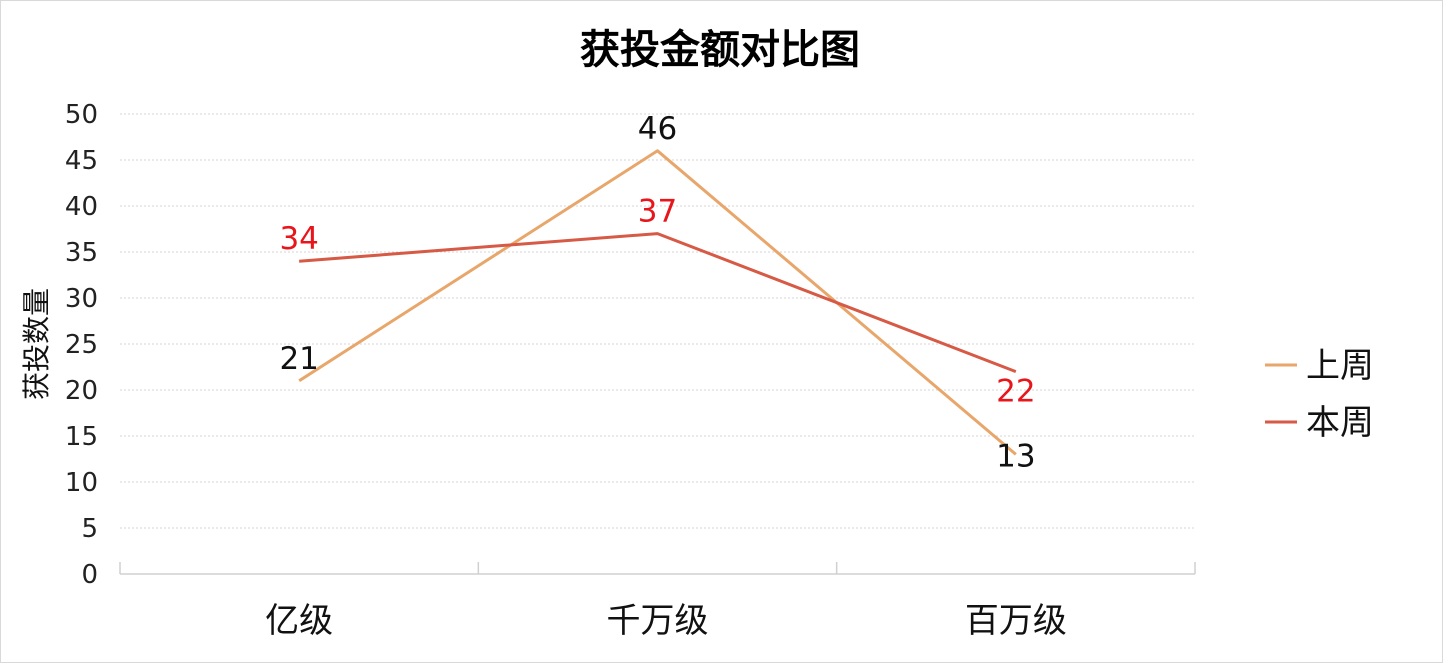  Describe the element at coordinates (658, 621) in the screenshot. I see `x-tick-1: 千万级` at that location.